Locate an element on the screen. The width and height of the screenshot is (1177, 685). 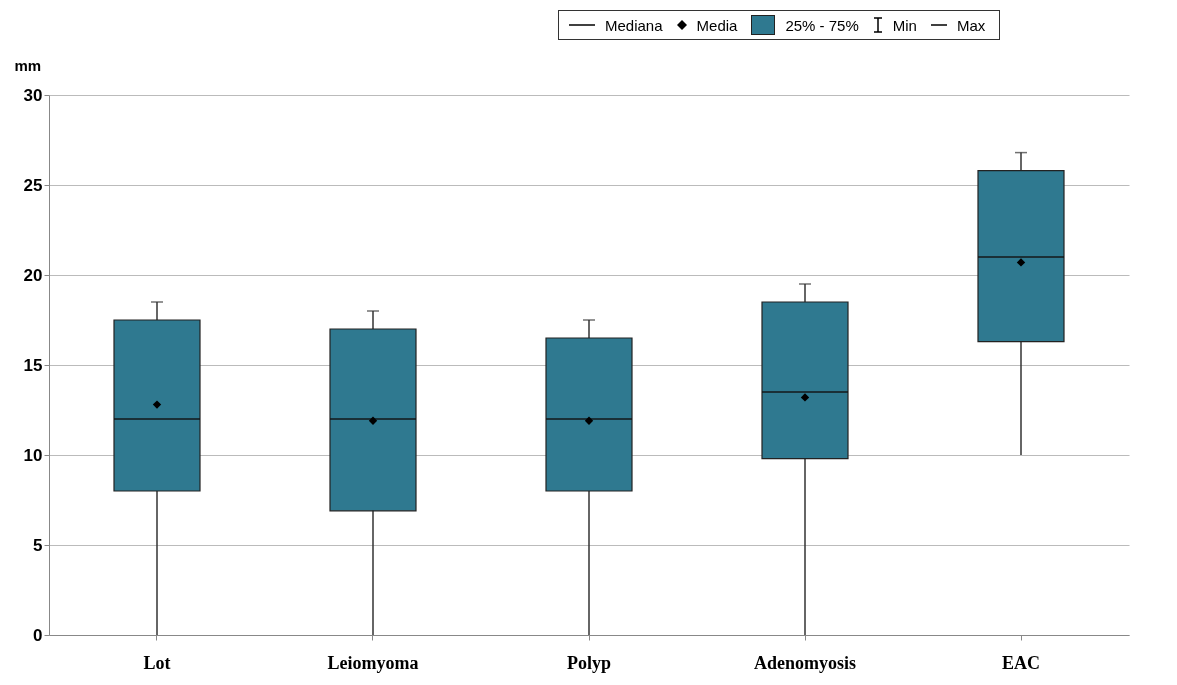
y-tick-label: 0 is located at coordinates (38, 635).